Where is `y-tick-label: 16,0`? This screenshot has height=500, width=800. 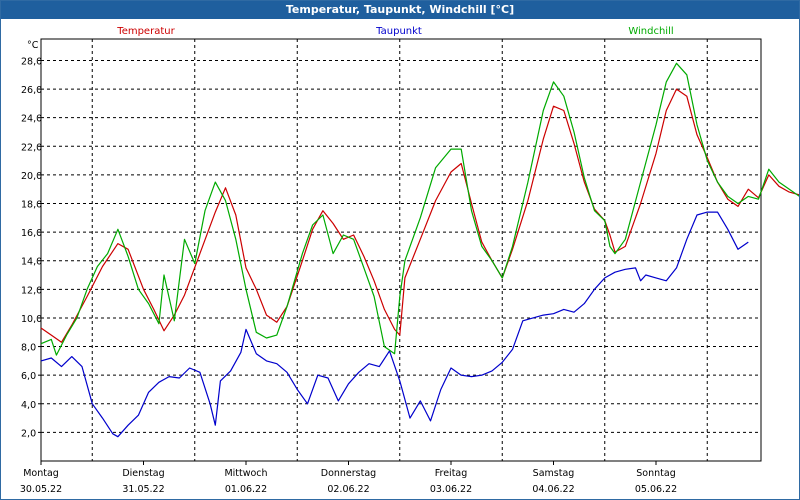 y-tick-label: 16,0 is located at coordinates (31, 233).